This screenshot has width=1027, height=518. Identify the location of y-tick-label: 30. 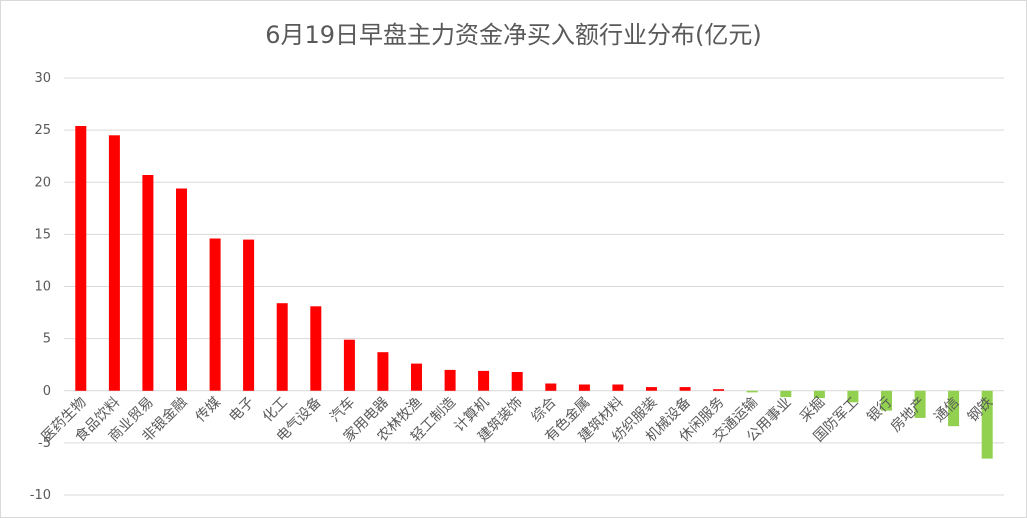
(42, 78).